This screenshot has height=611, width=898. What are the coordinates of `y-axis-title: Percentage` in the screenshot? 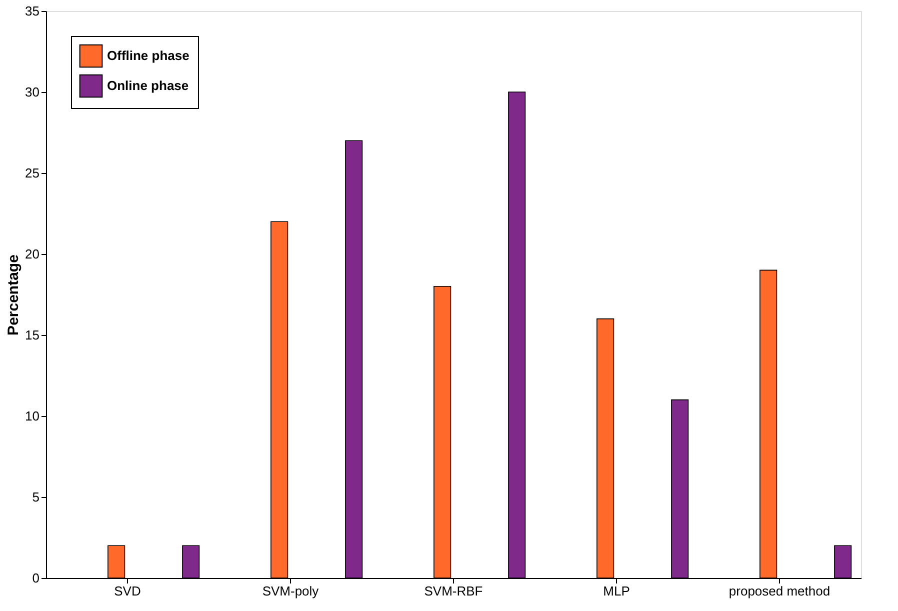 It's located at (13, 295).